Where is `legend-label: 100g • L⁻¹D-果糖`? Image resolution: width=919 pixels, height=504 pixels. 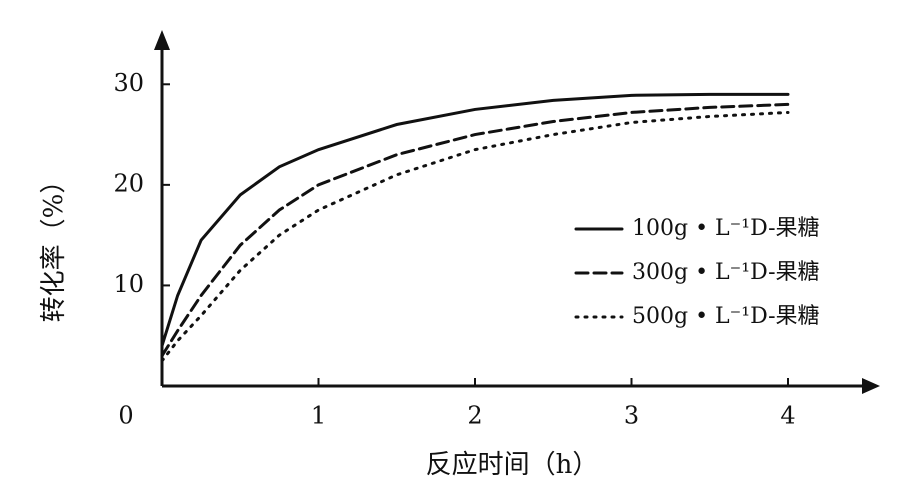 legend-label: 100g • L⁻¹D-果糖 is located at coordinates (726, 228).